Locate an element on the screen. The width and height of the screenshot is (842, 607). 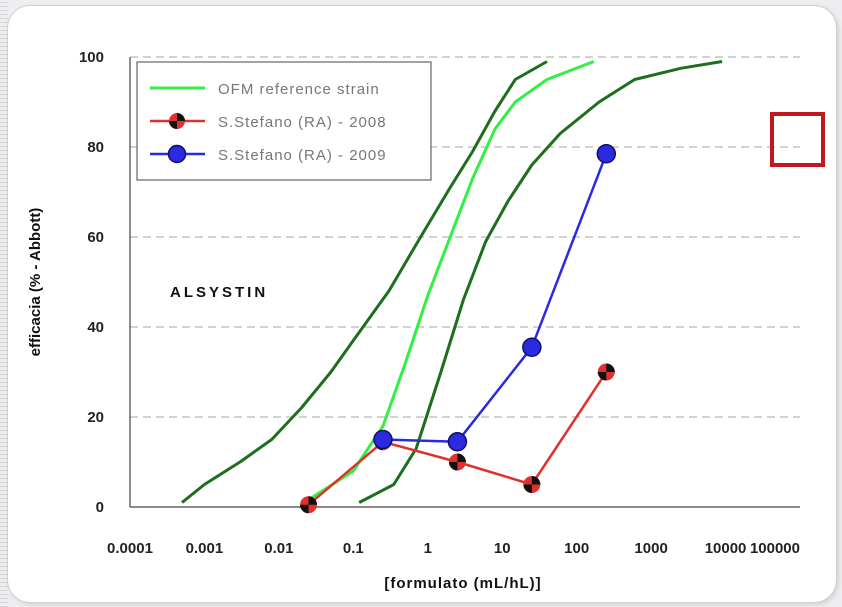
legend-marker-2009 is located at coordinates (177, 154).